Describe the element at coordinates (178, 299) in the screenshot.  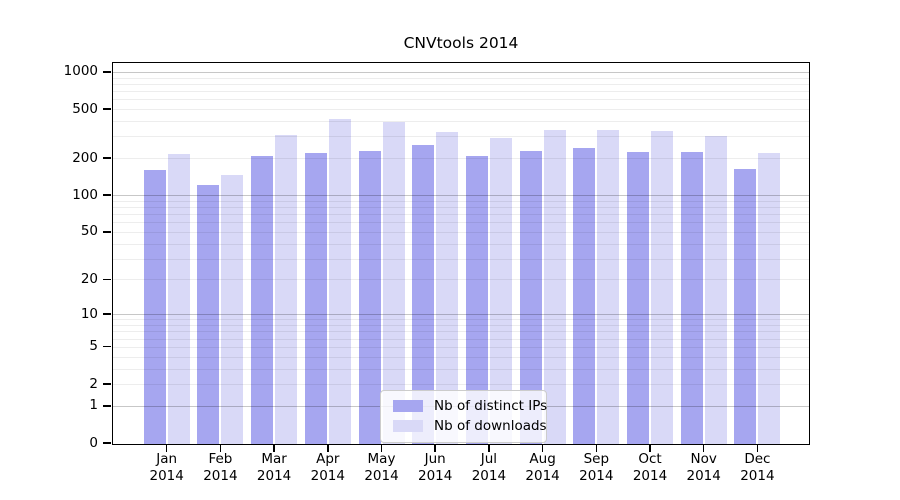
I see `bar-downloads-jan` at that location.